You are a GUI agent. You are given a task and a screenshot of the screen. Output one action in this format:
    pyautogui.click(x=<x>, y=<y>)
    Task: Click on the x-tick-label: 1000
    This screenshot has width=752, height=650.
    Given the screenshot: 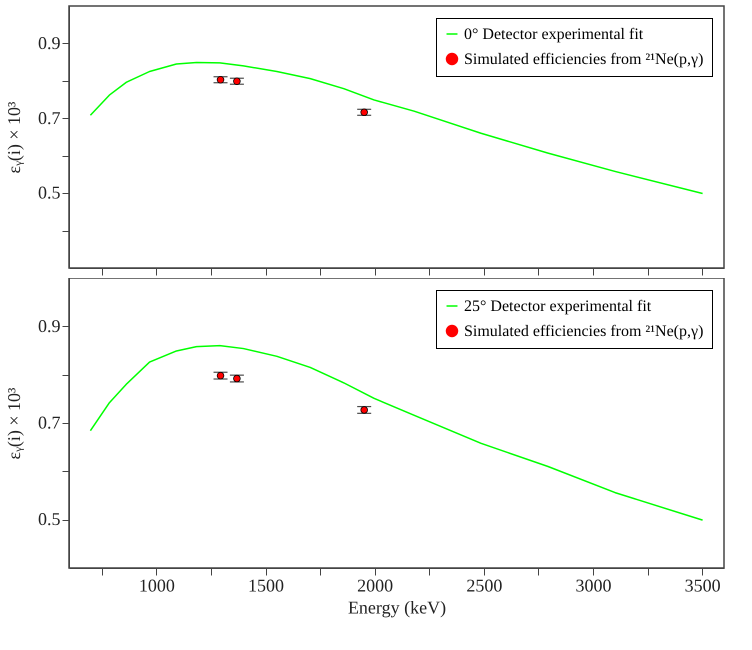 What is the action you would take?
    pyautogui.click(x=156, y=586)
    